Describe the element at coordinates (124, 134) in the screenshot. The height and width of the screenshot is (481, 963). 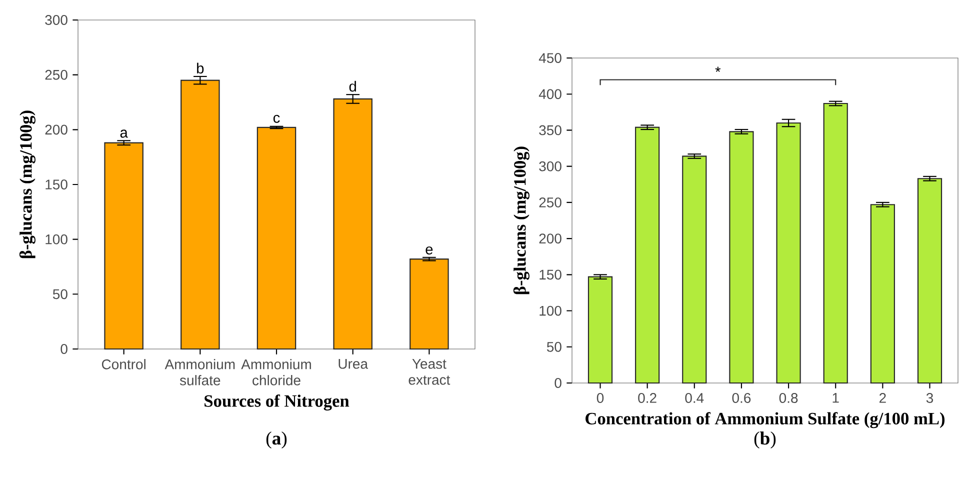
I see `annotation: a` at that location.